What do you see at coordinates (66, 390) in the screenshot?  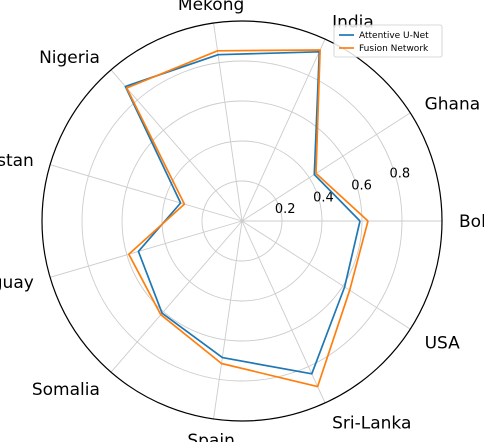 I see `category-label: Somalia` at bounding box center [66, 390].